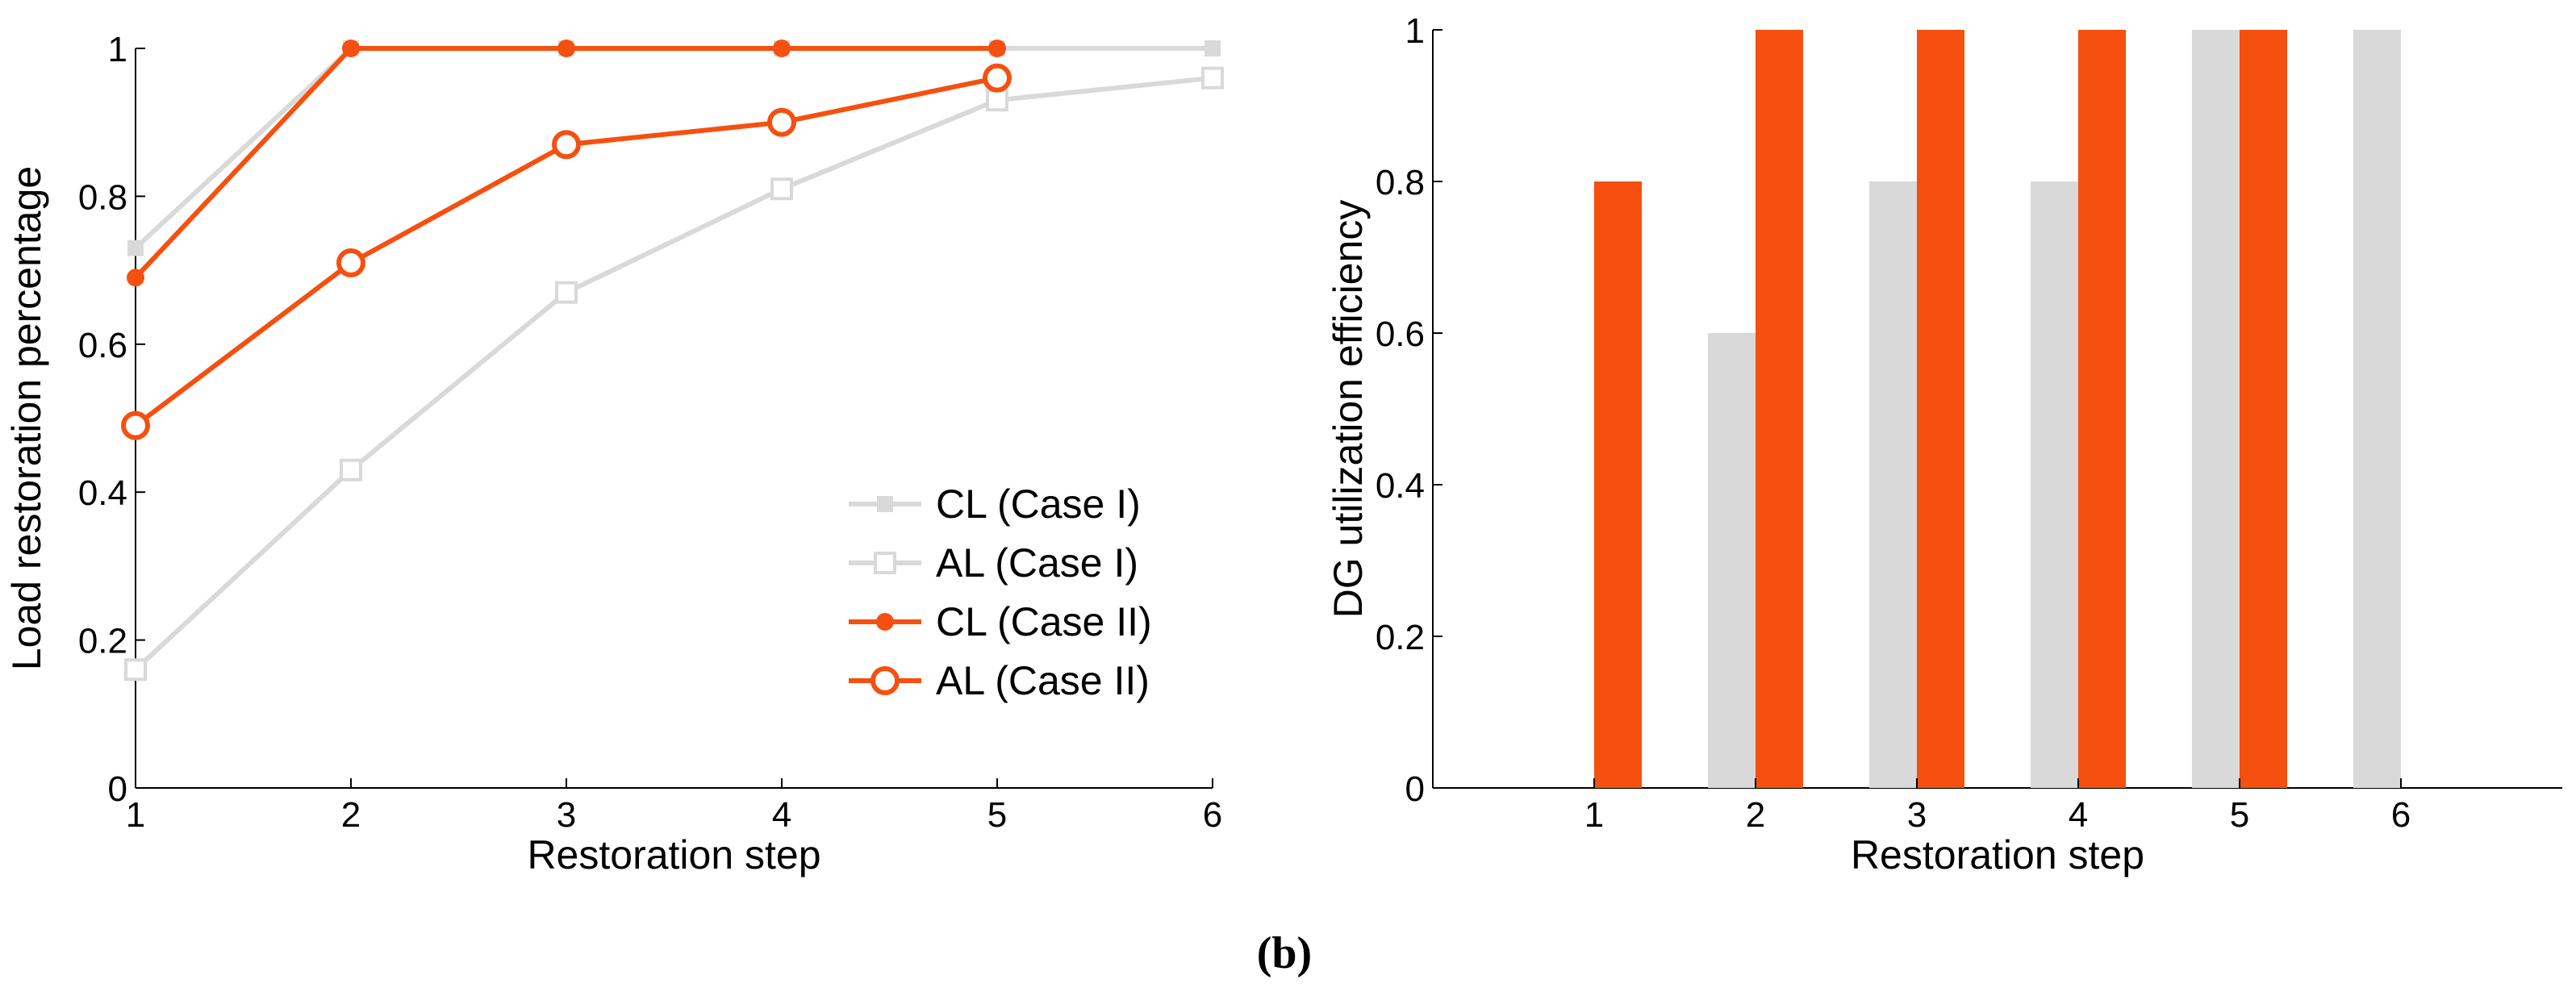 Image resolution: width=2576 pixels, height=992 pixels. Describe the element at coordinates (1348, 410) in the screenshot. I see `y-axis-label: DG utilization efficiency` at that location.